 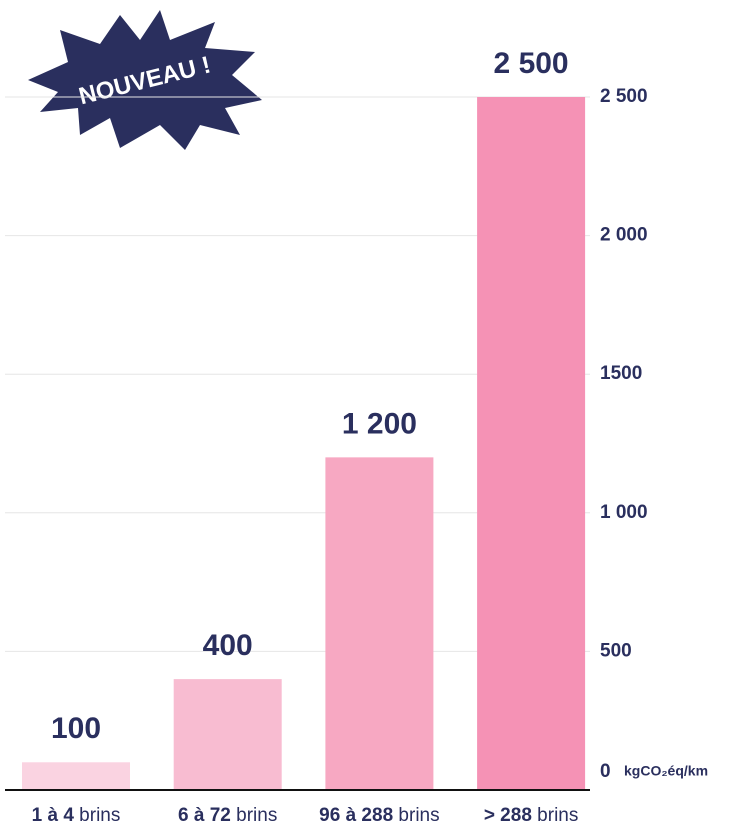 What do you see at coordinates (53, 815) in the screenshot?
I see `category: 1 à 4` at bounding box center [53, 815].